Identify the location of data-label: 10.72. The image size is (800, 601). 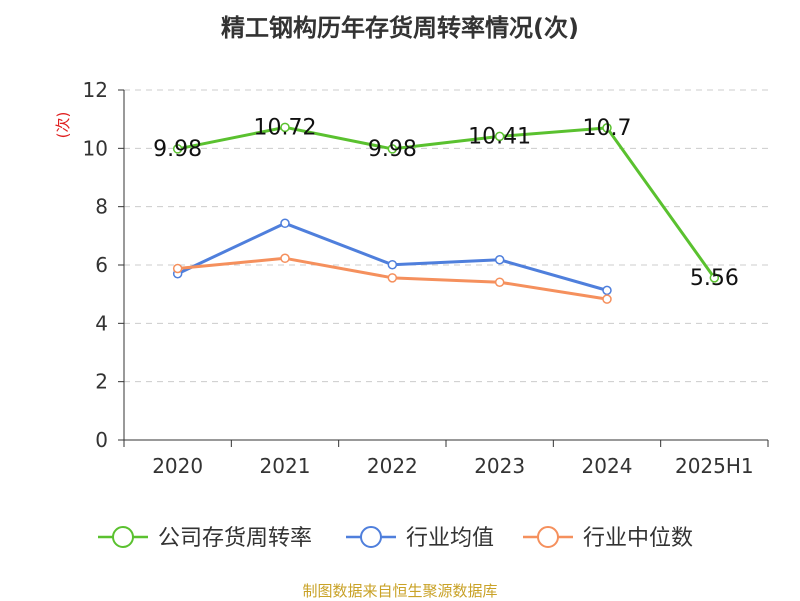
(285, 127).